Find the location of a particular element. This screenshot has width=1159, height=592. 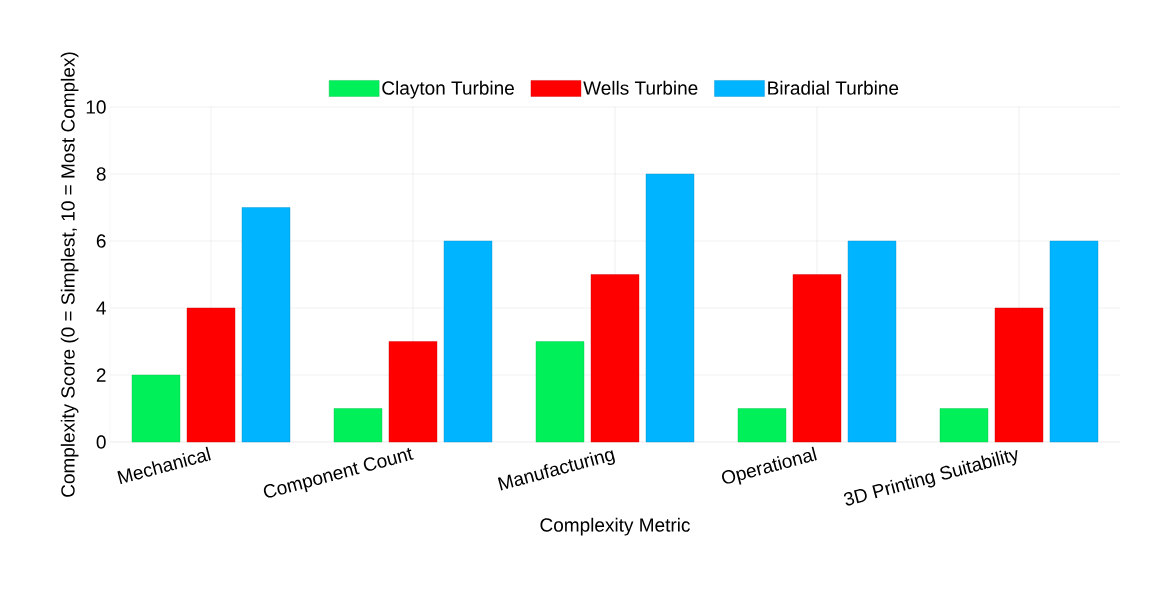

y-tick-label: 2 is located at coordinates (101, 375).